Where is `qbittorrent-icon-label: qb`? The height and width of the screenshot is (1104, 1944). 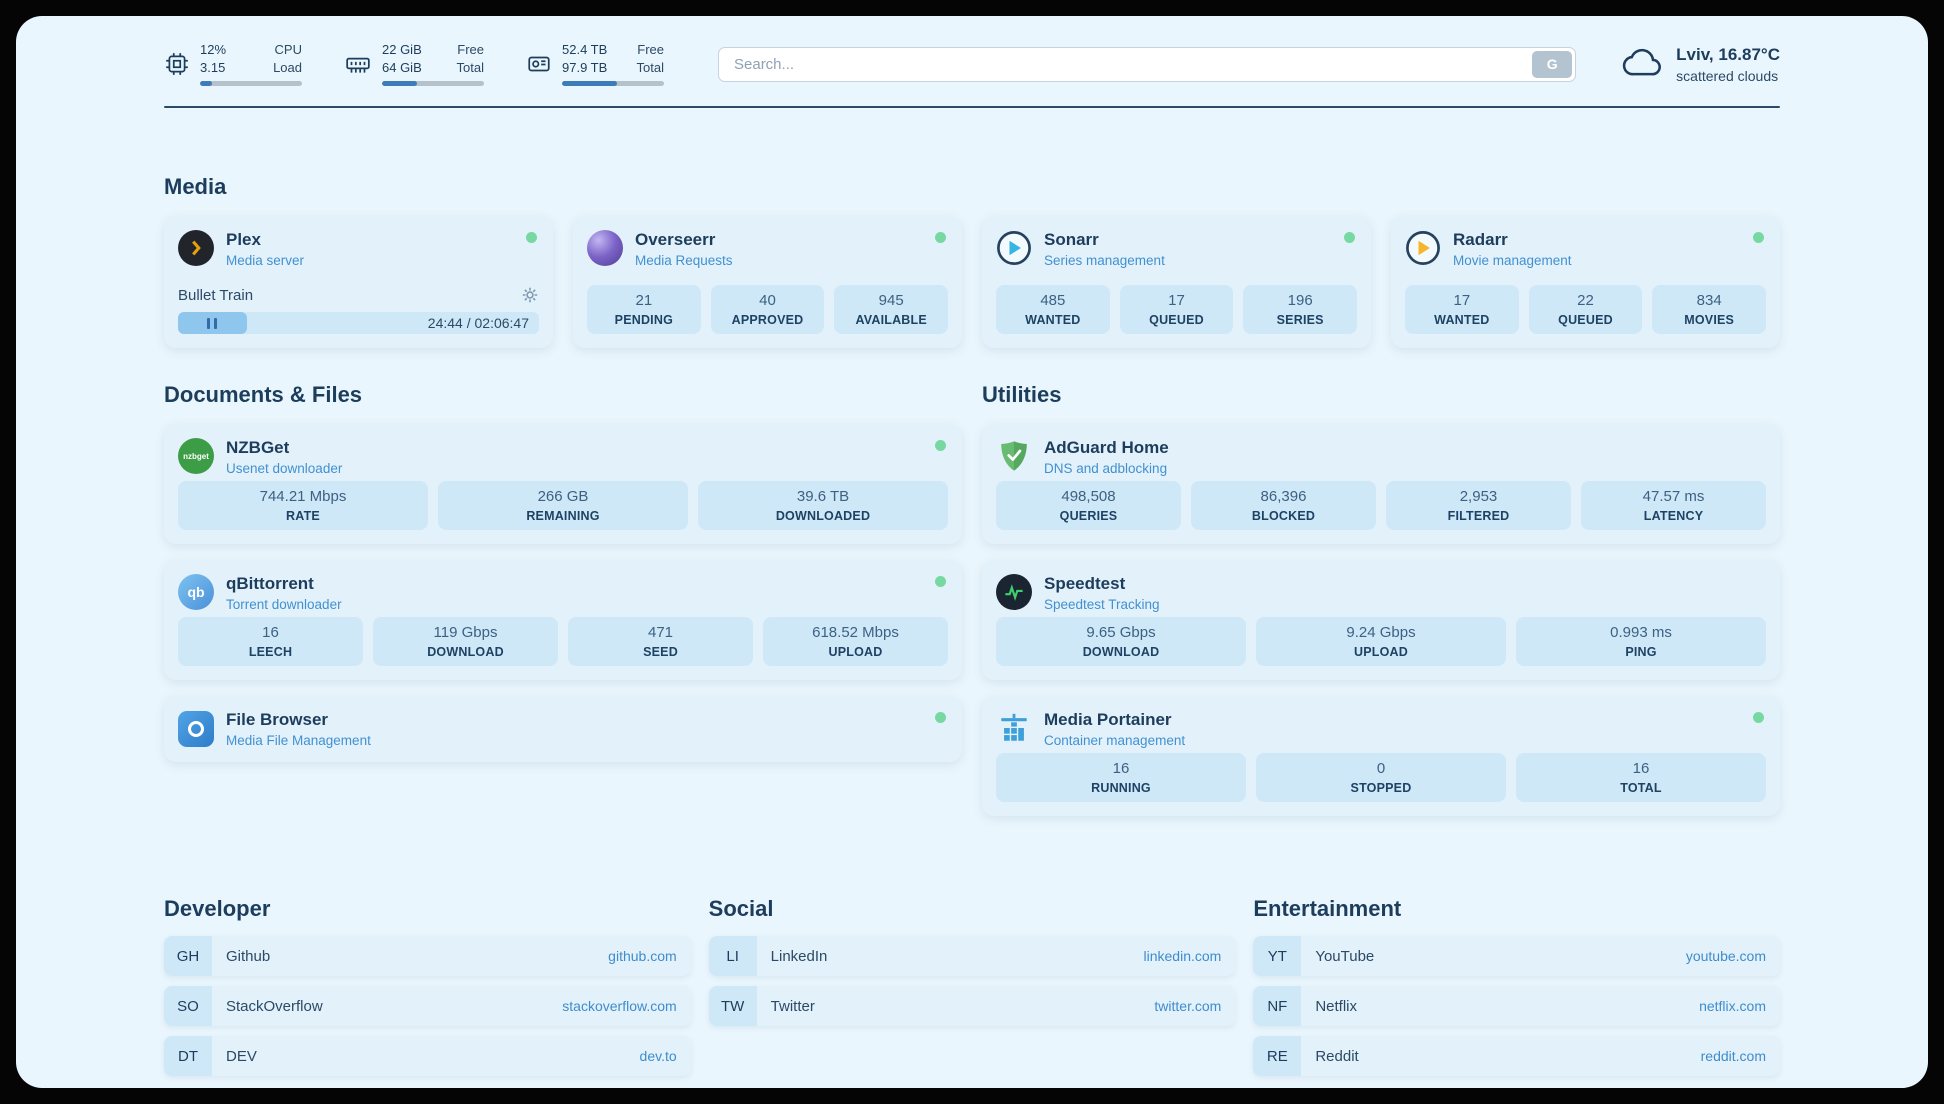
qbittorrent-icon-label: qb is located at coordinates (196, 592).